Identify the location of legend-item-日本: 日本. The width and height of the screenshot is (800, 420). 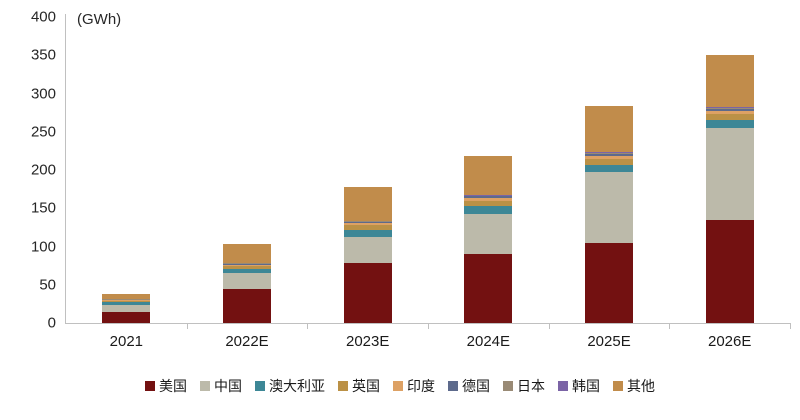
(524, 386).